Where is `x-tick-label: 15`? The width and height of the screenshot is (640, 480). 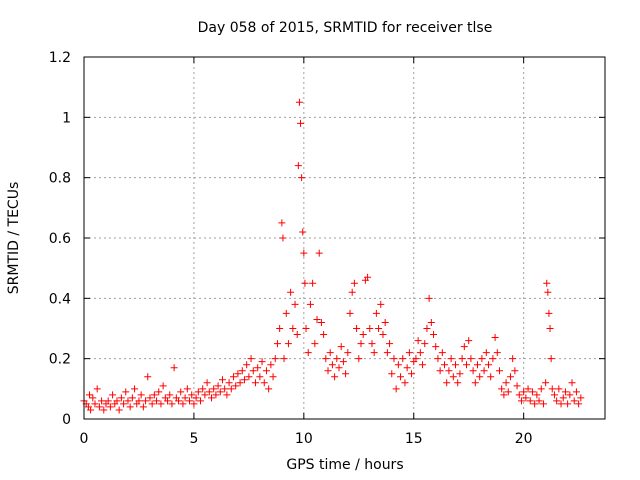
x-tick-label: 15 is located at coordinates (414, 439).